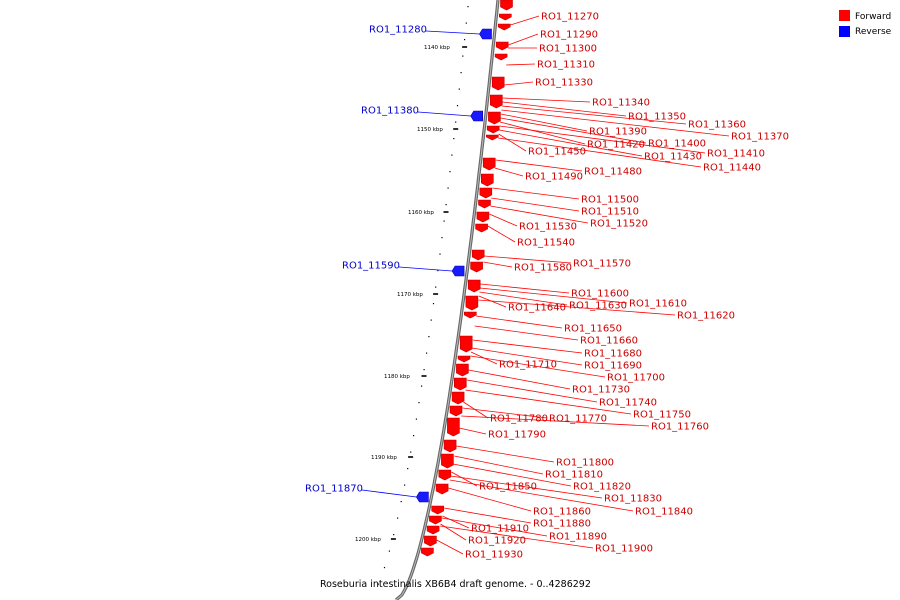 Image resolution: width=900 pixels, height=600 pixels. Describe the element at coordinates (508, 487) in the screenshot. I see `forward-gene-label: RO1_11850` at that location.